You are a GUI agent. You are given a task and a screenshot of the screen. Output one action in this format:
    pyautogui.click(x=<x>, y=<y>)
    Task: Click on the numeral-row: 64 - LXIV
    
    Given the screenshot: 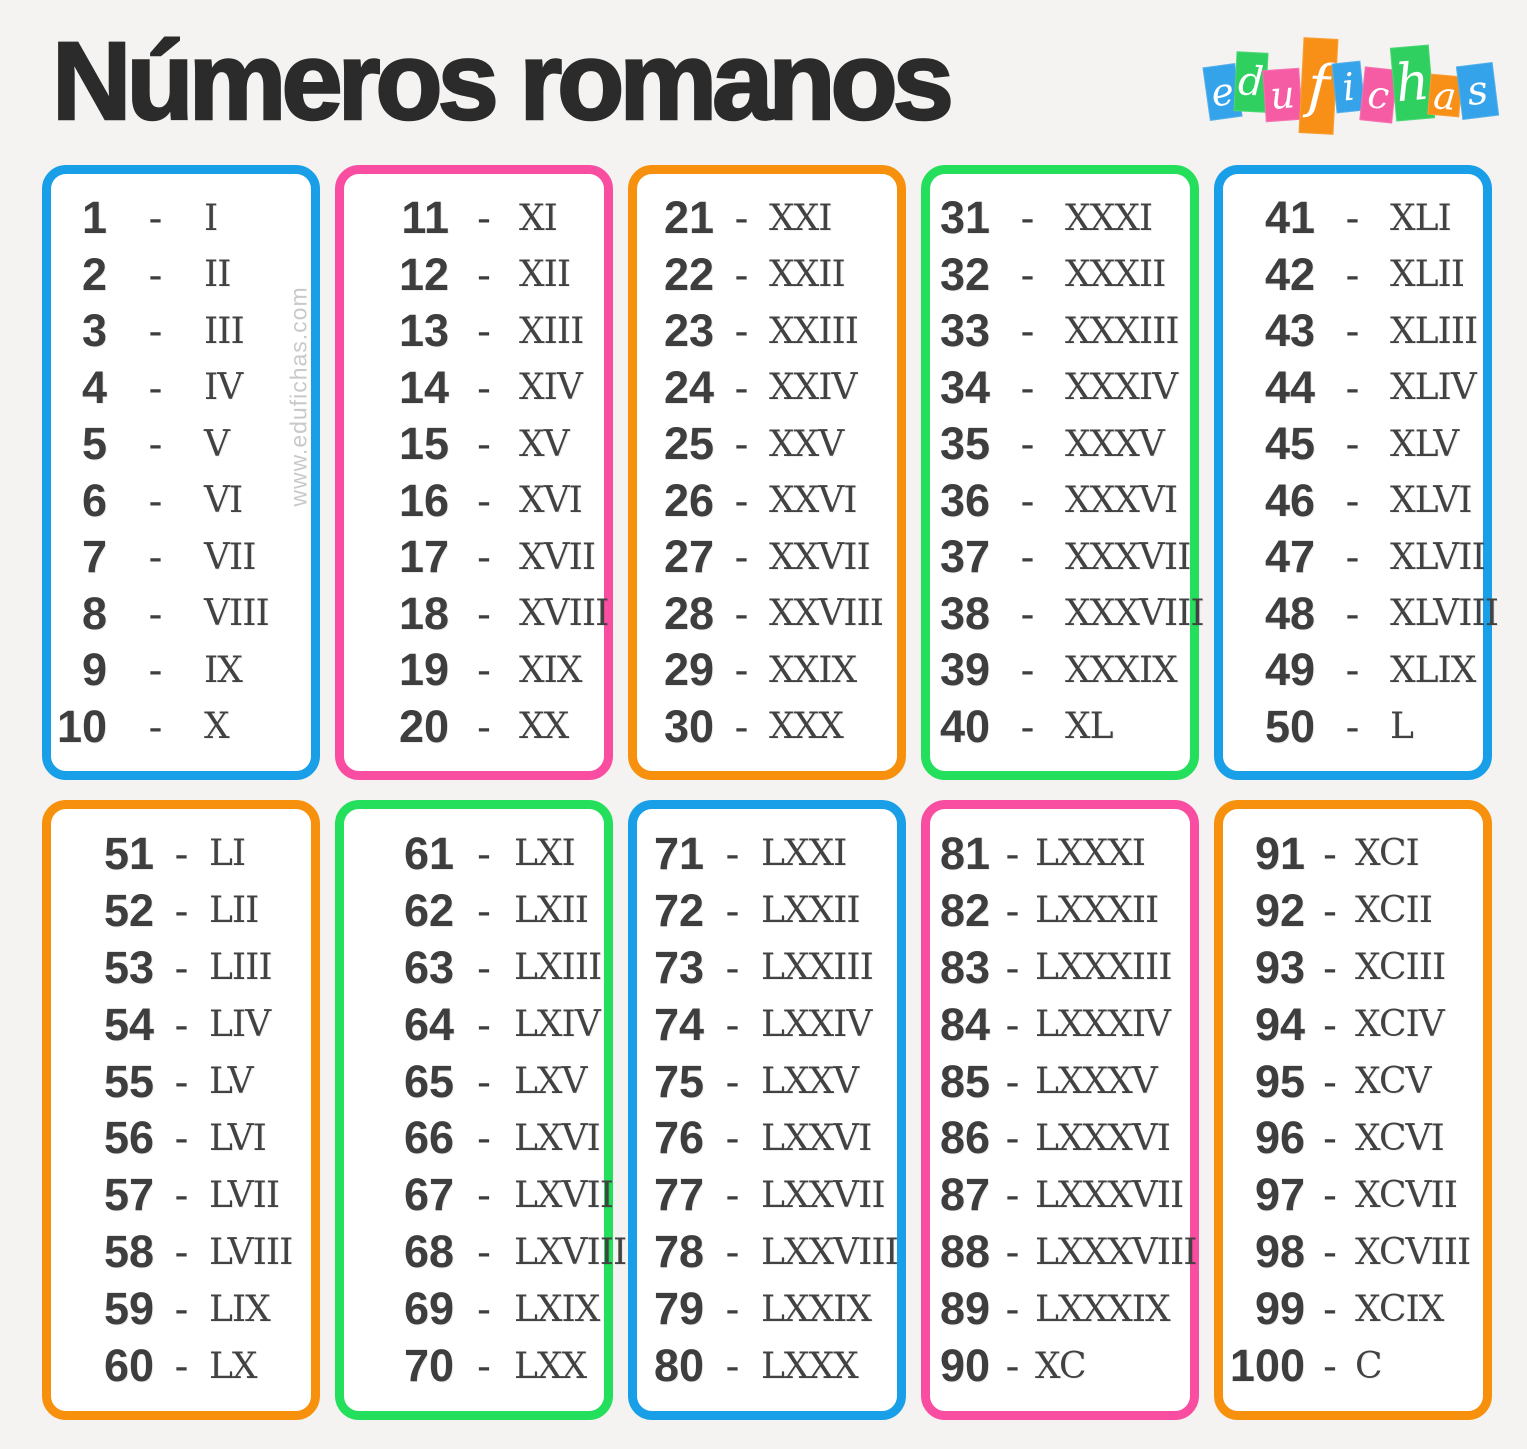 What is the action you would take?
    pyautogui.click(x=474, y=1025)
    